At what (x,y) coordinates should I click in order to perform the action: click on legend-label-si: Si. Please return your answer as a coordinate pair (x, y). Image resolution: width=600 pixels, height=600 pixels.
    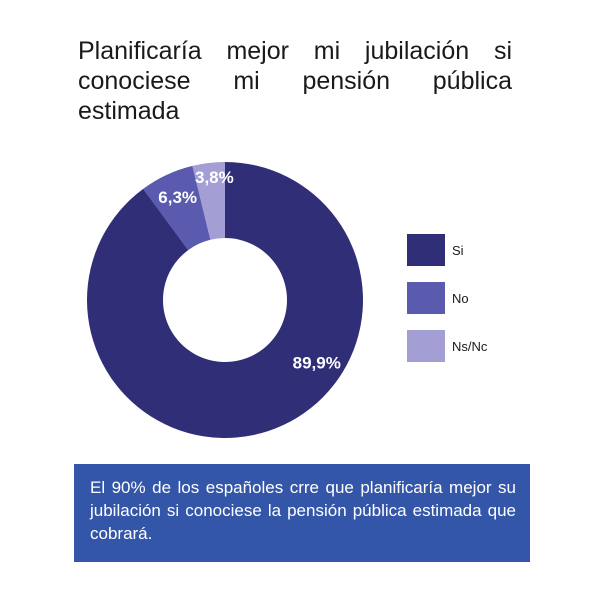
    Looking at the image, I should click on (458, 250).